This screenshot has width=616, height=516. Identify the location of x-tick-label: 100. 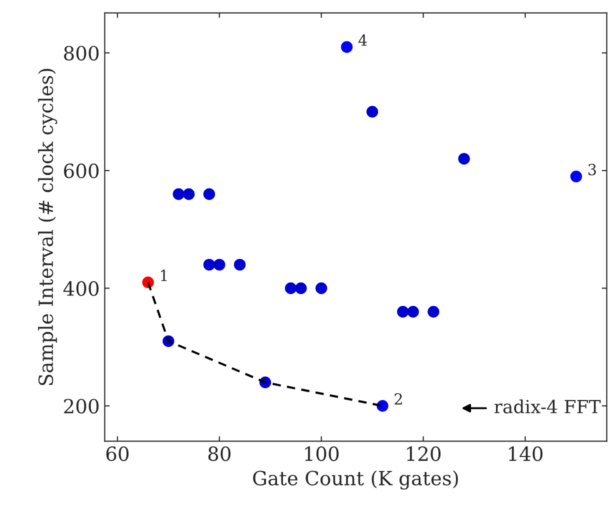
(322, 454).